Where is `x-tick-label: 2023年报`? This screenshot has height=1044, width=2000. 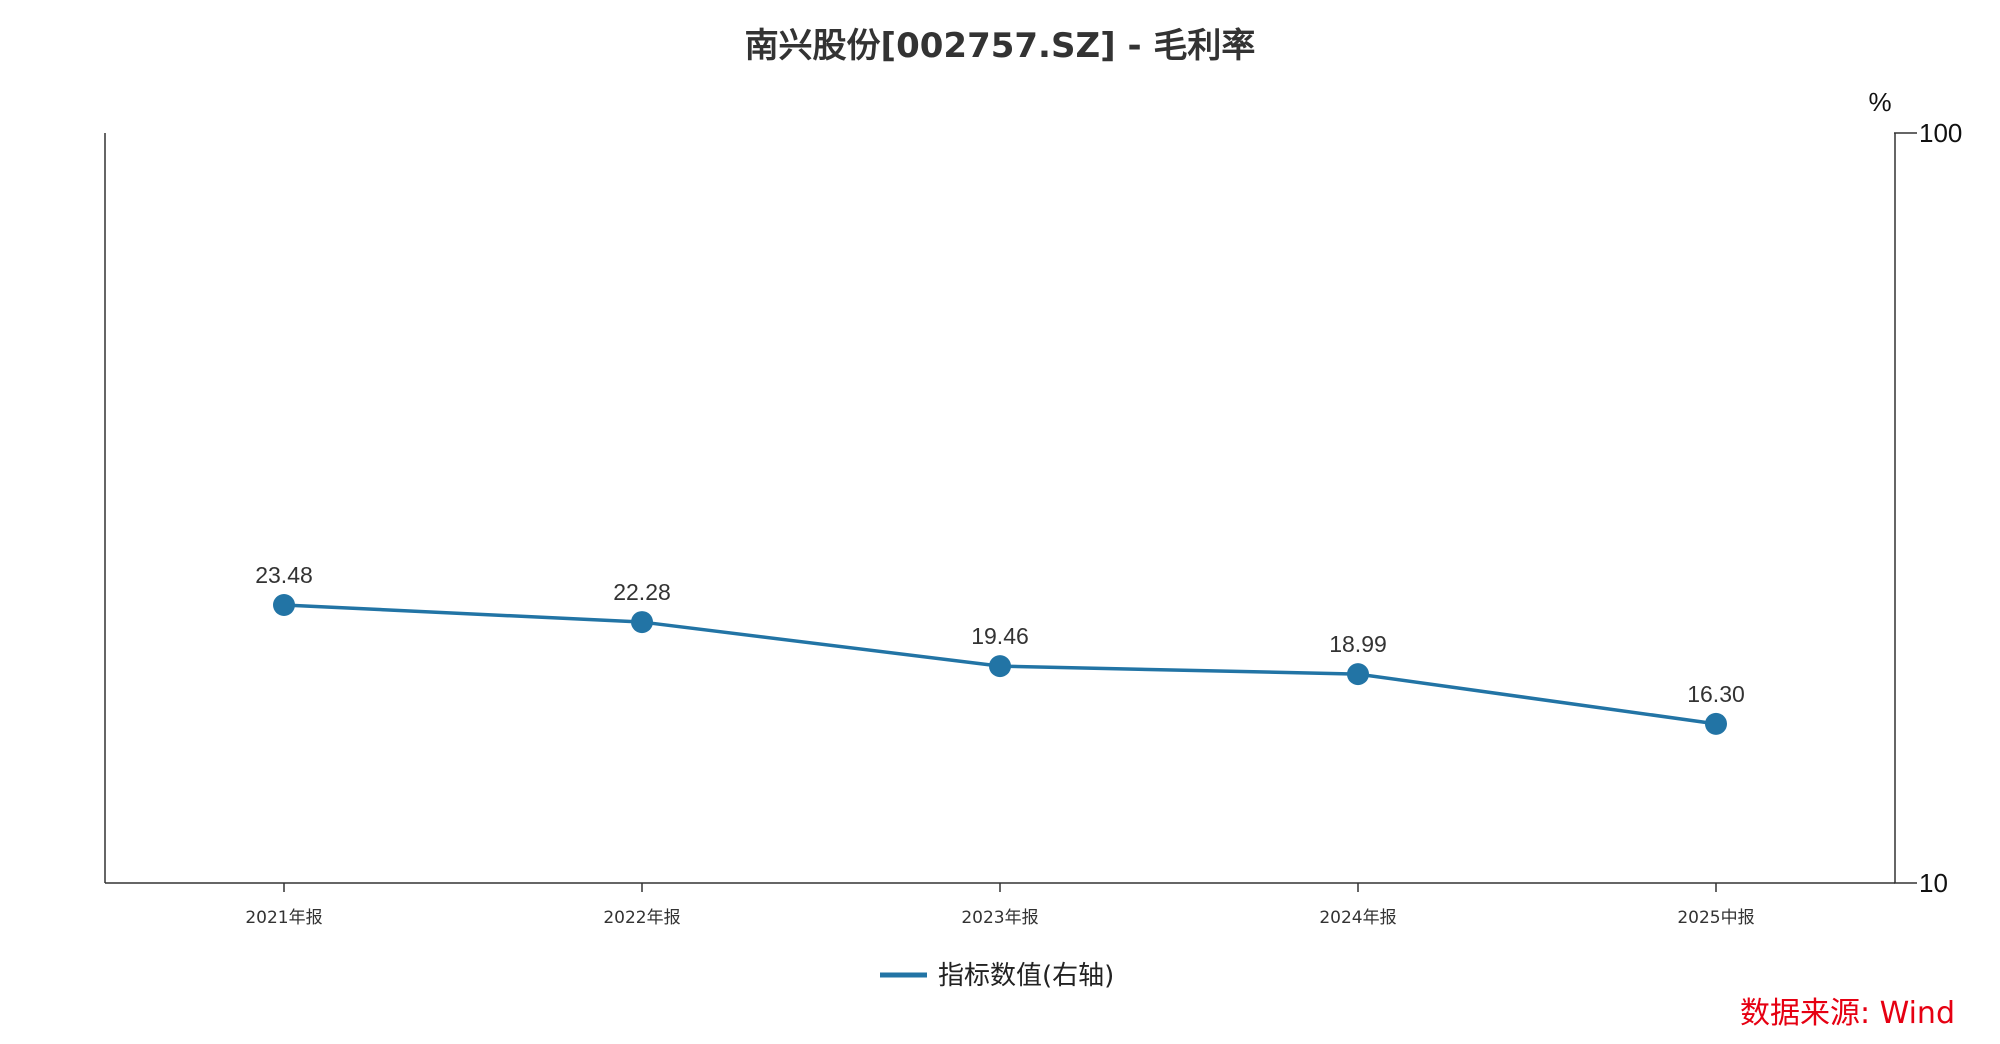 x-tick-label: 2023年报 is located at coordinates (999, 918).